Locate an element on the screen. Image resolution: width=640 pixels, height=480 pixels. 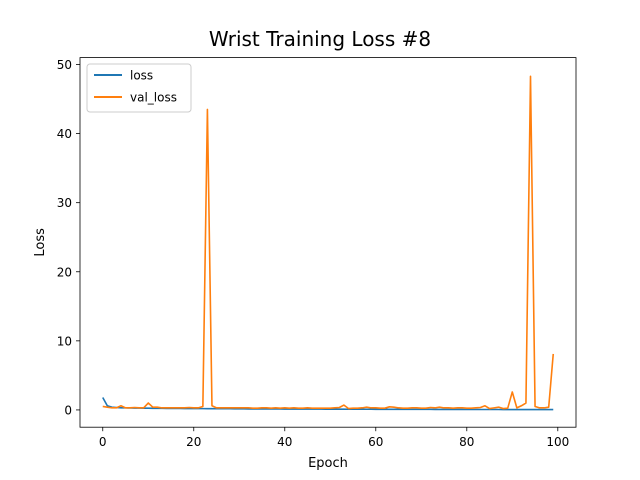
x-tick-label: 80 is located at coordinates (466, 442).